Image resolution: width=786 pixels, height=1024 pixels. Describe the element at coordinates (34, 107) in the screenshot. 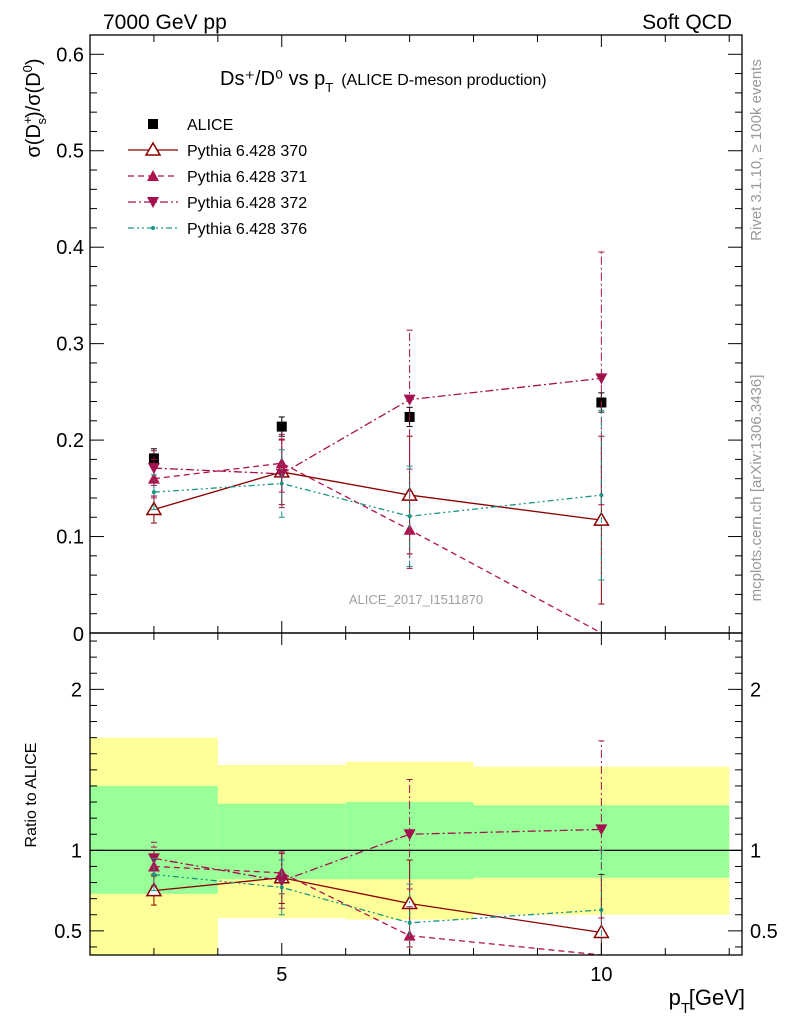

I see `main-ylabel: σ(D+s)/σ(D0)` at that location.